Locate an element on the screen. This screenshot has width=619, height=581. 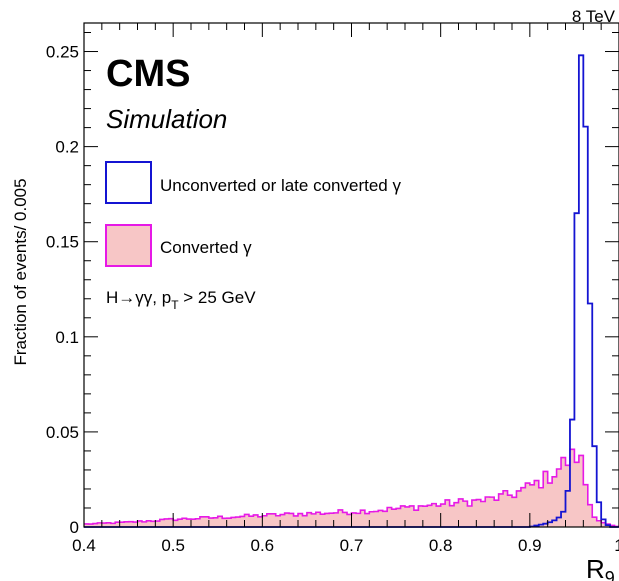
legend-swatch-converted is located at coordinates (128, 245).